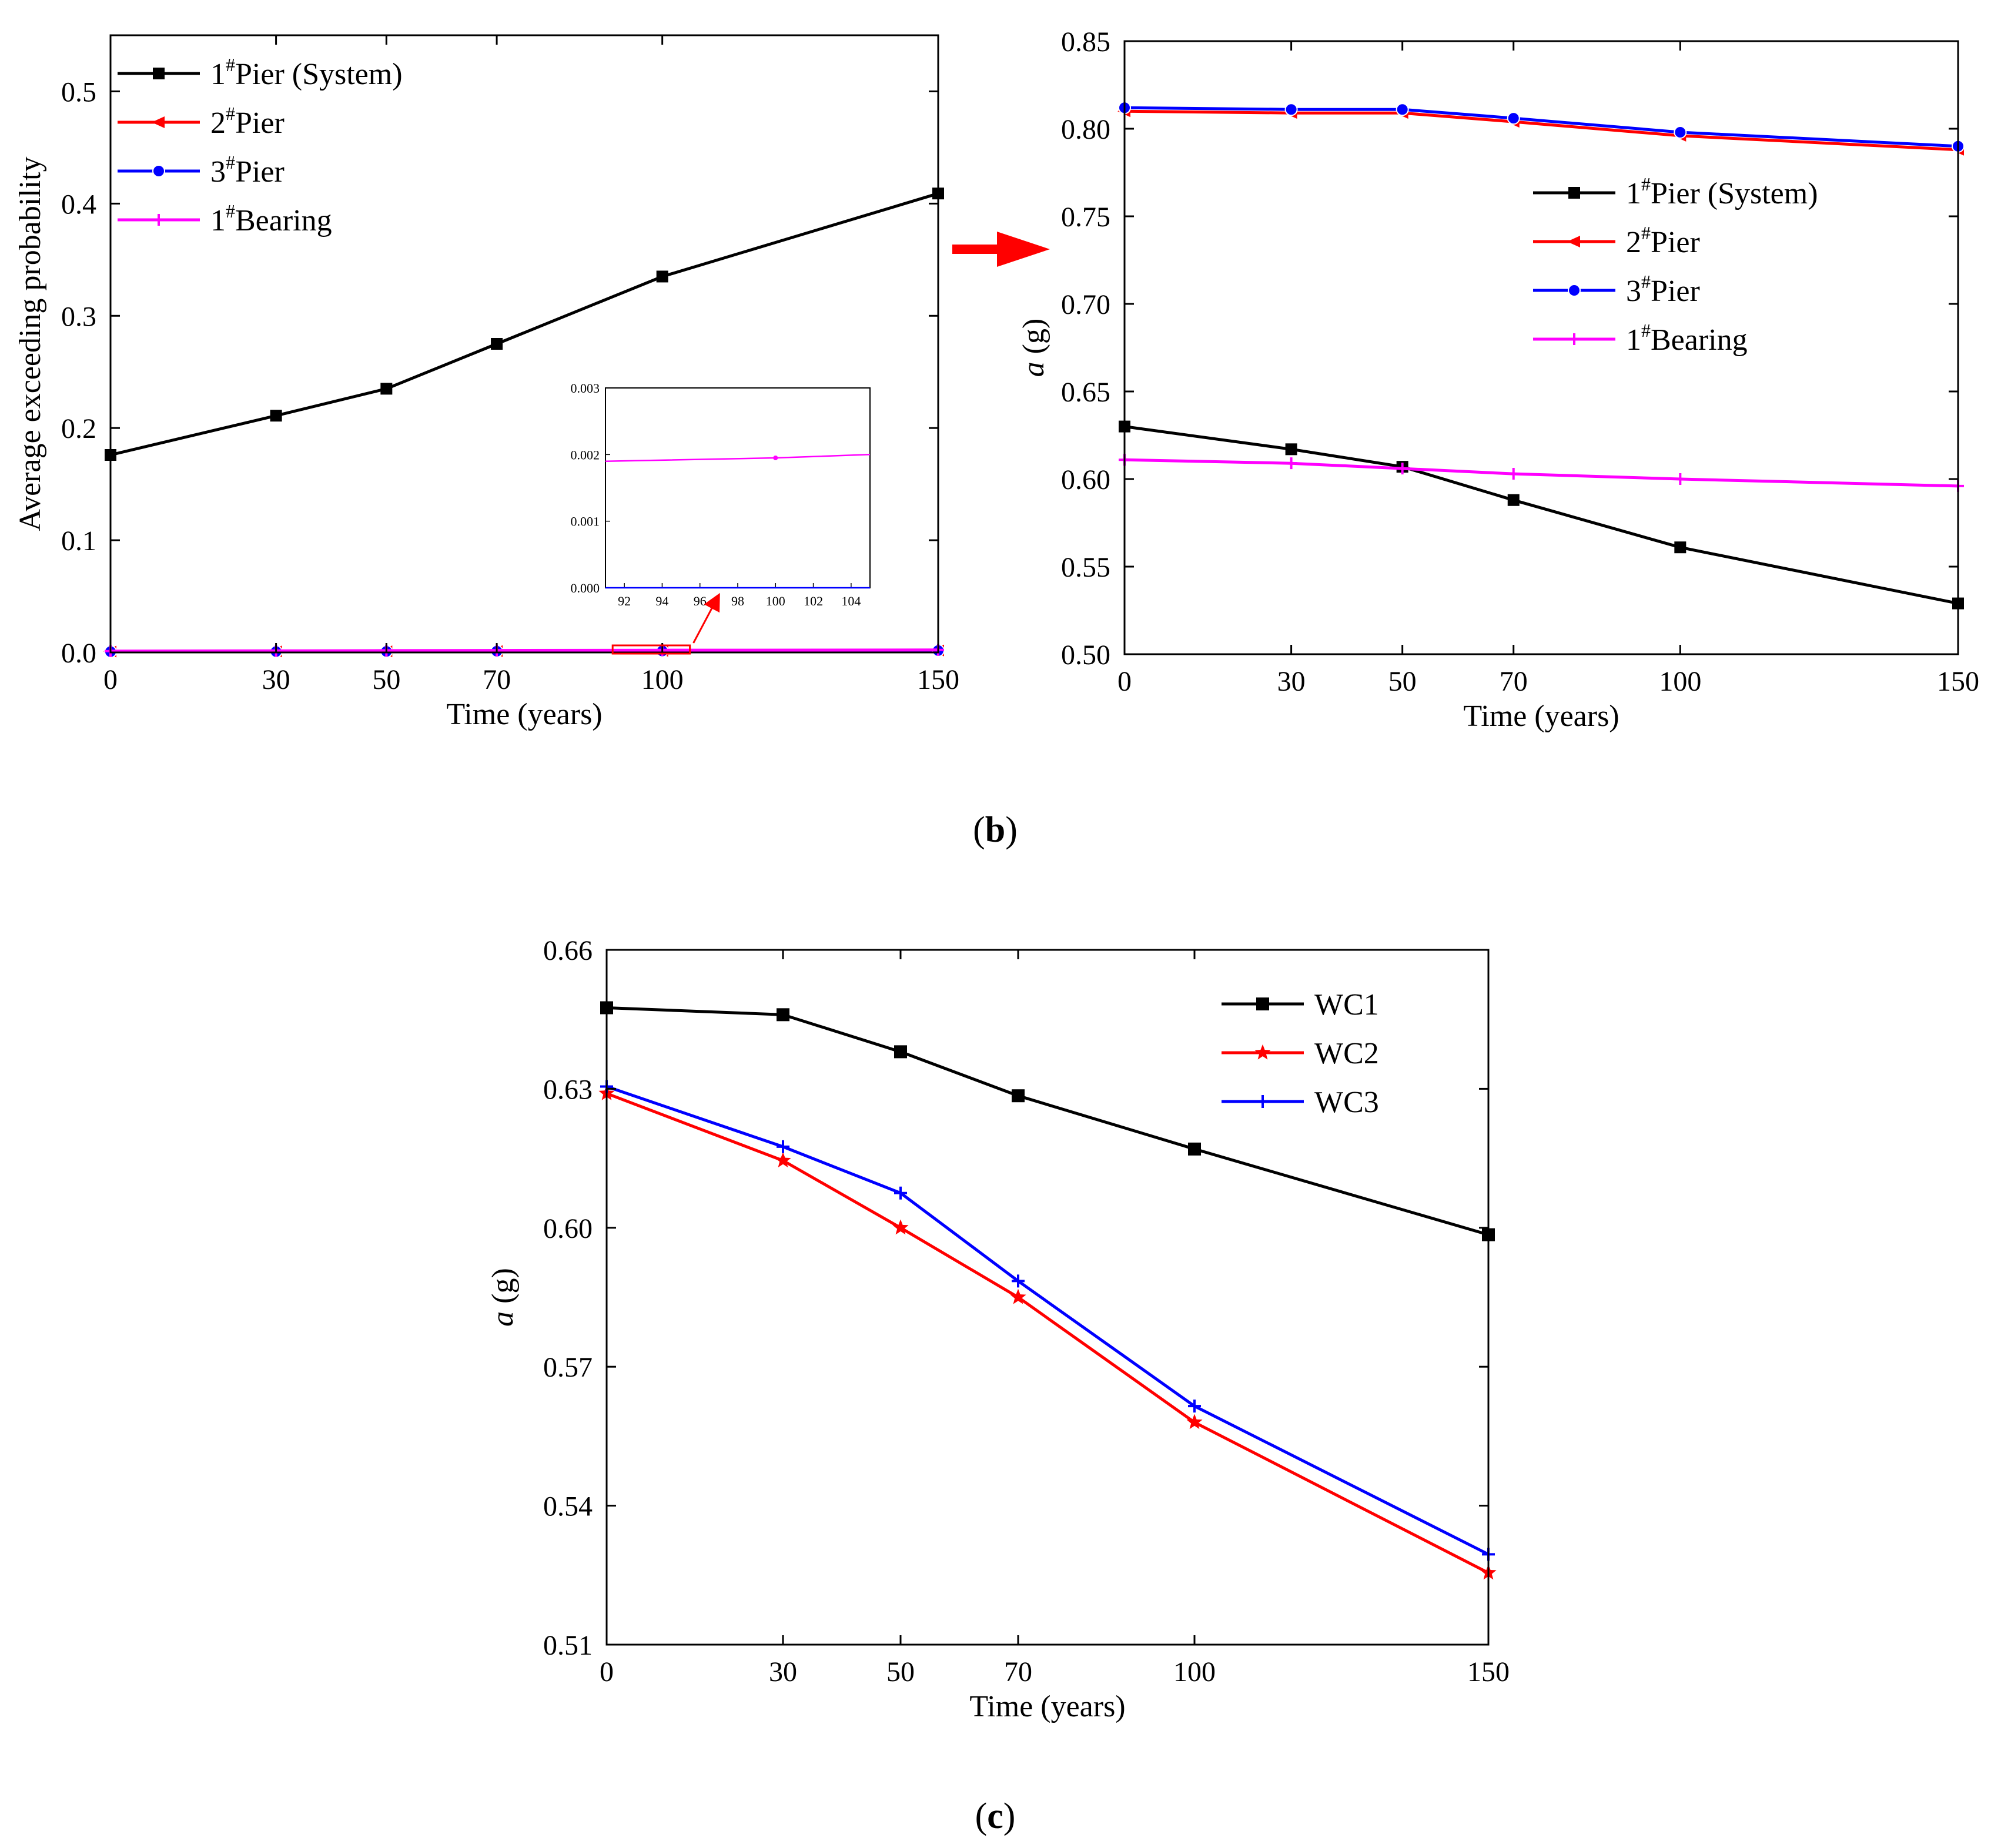  What do you see at coordinates (78, 316) in the screenshot?
I see `y-tick-label: 0.3` at bounding box center [78, 316].